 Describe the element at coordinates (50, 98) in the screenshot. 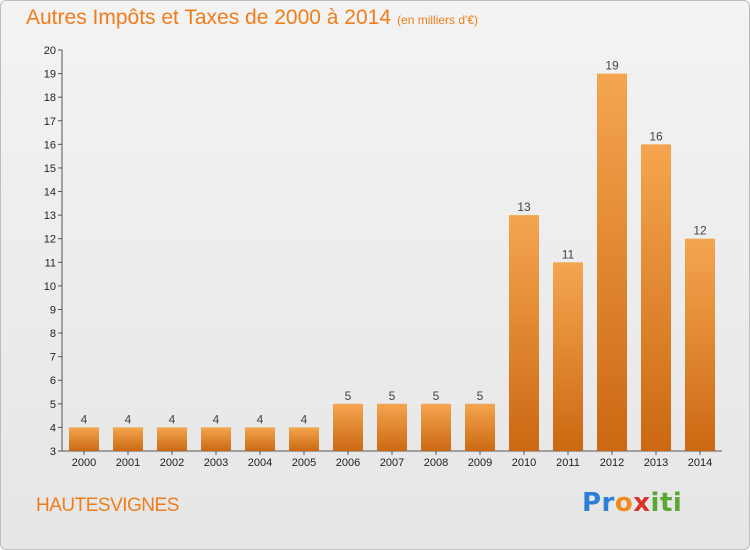

I see `y-tick-label: 18` at that location.